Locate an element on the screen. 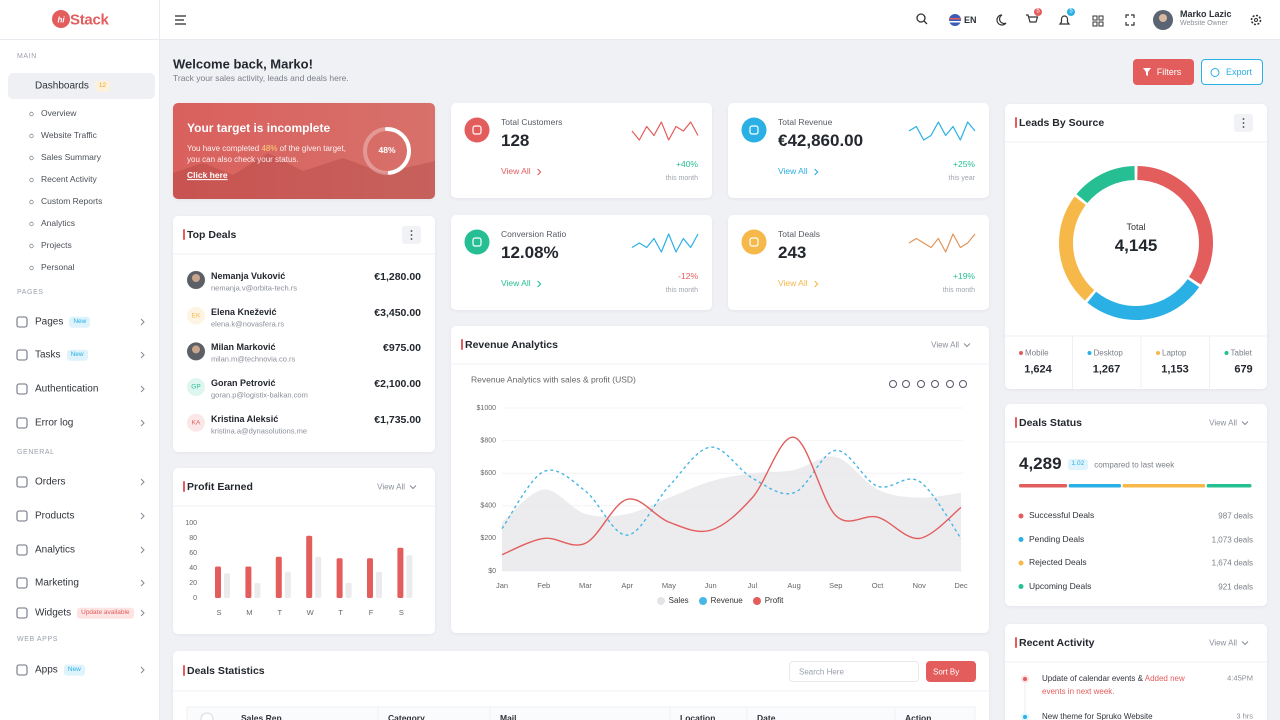 The height and width of the screenshot is (720, 1280). stat-change: +19% is located at coordinates (964, 276).